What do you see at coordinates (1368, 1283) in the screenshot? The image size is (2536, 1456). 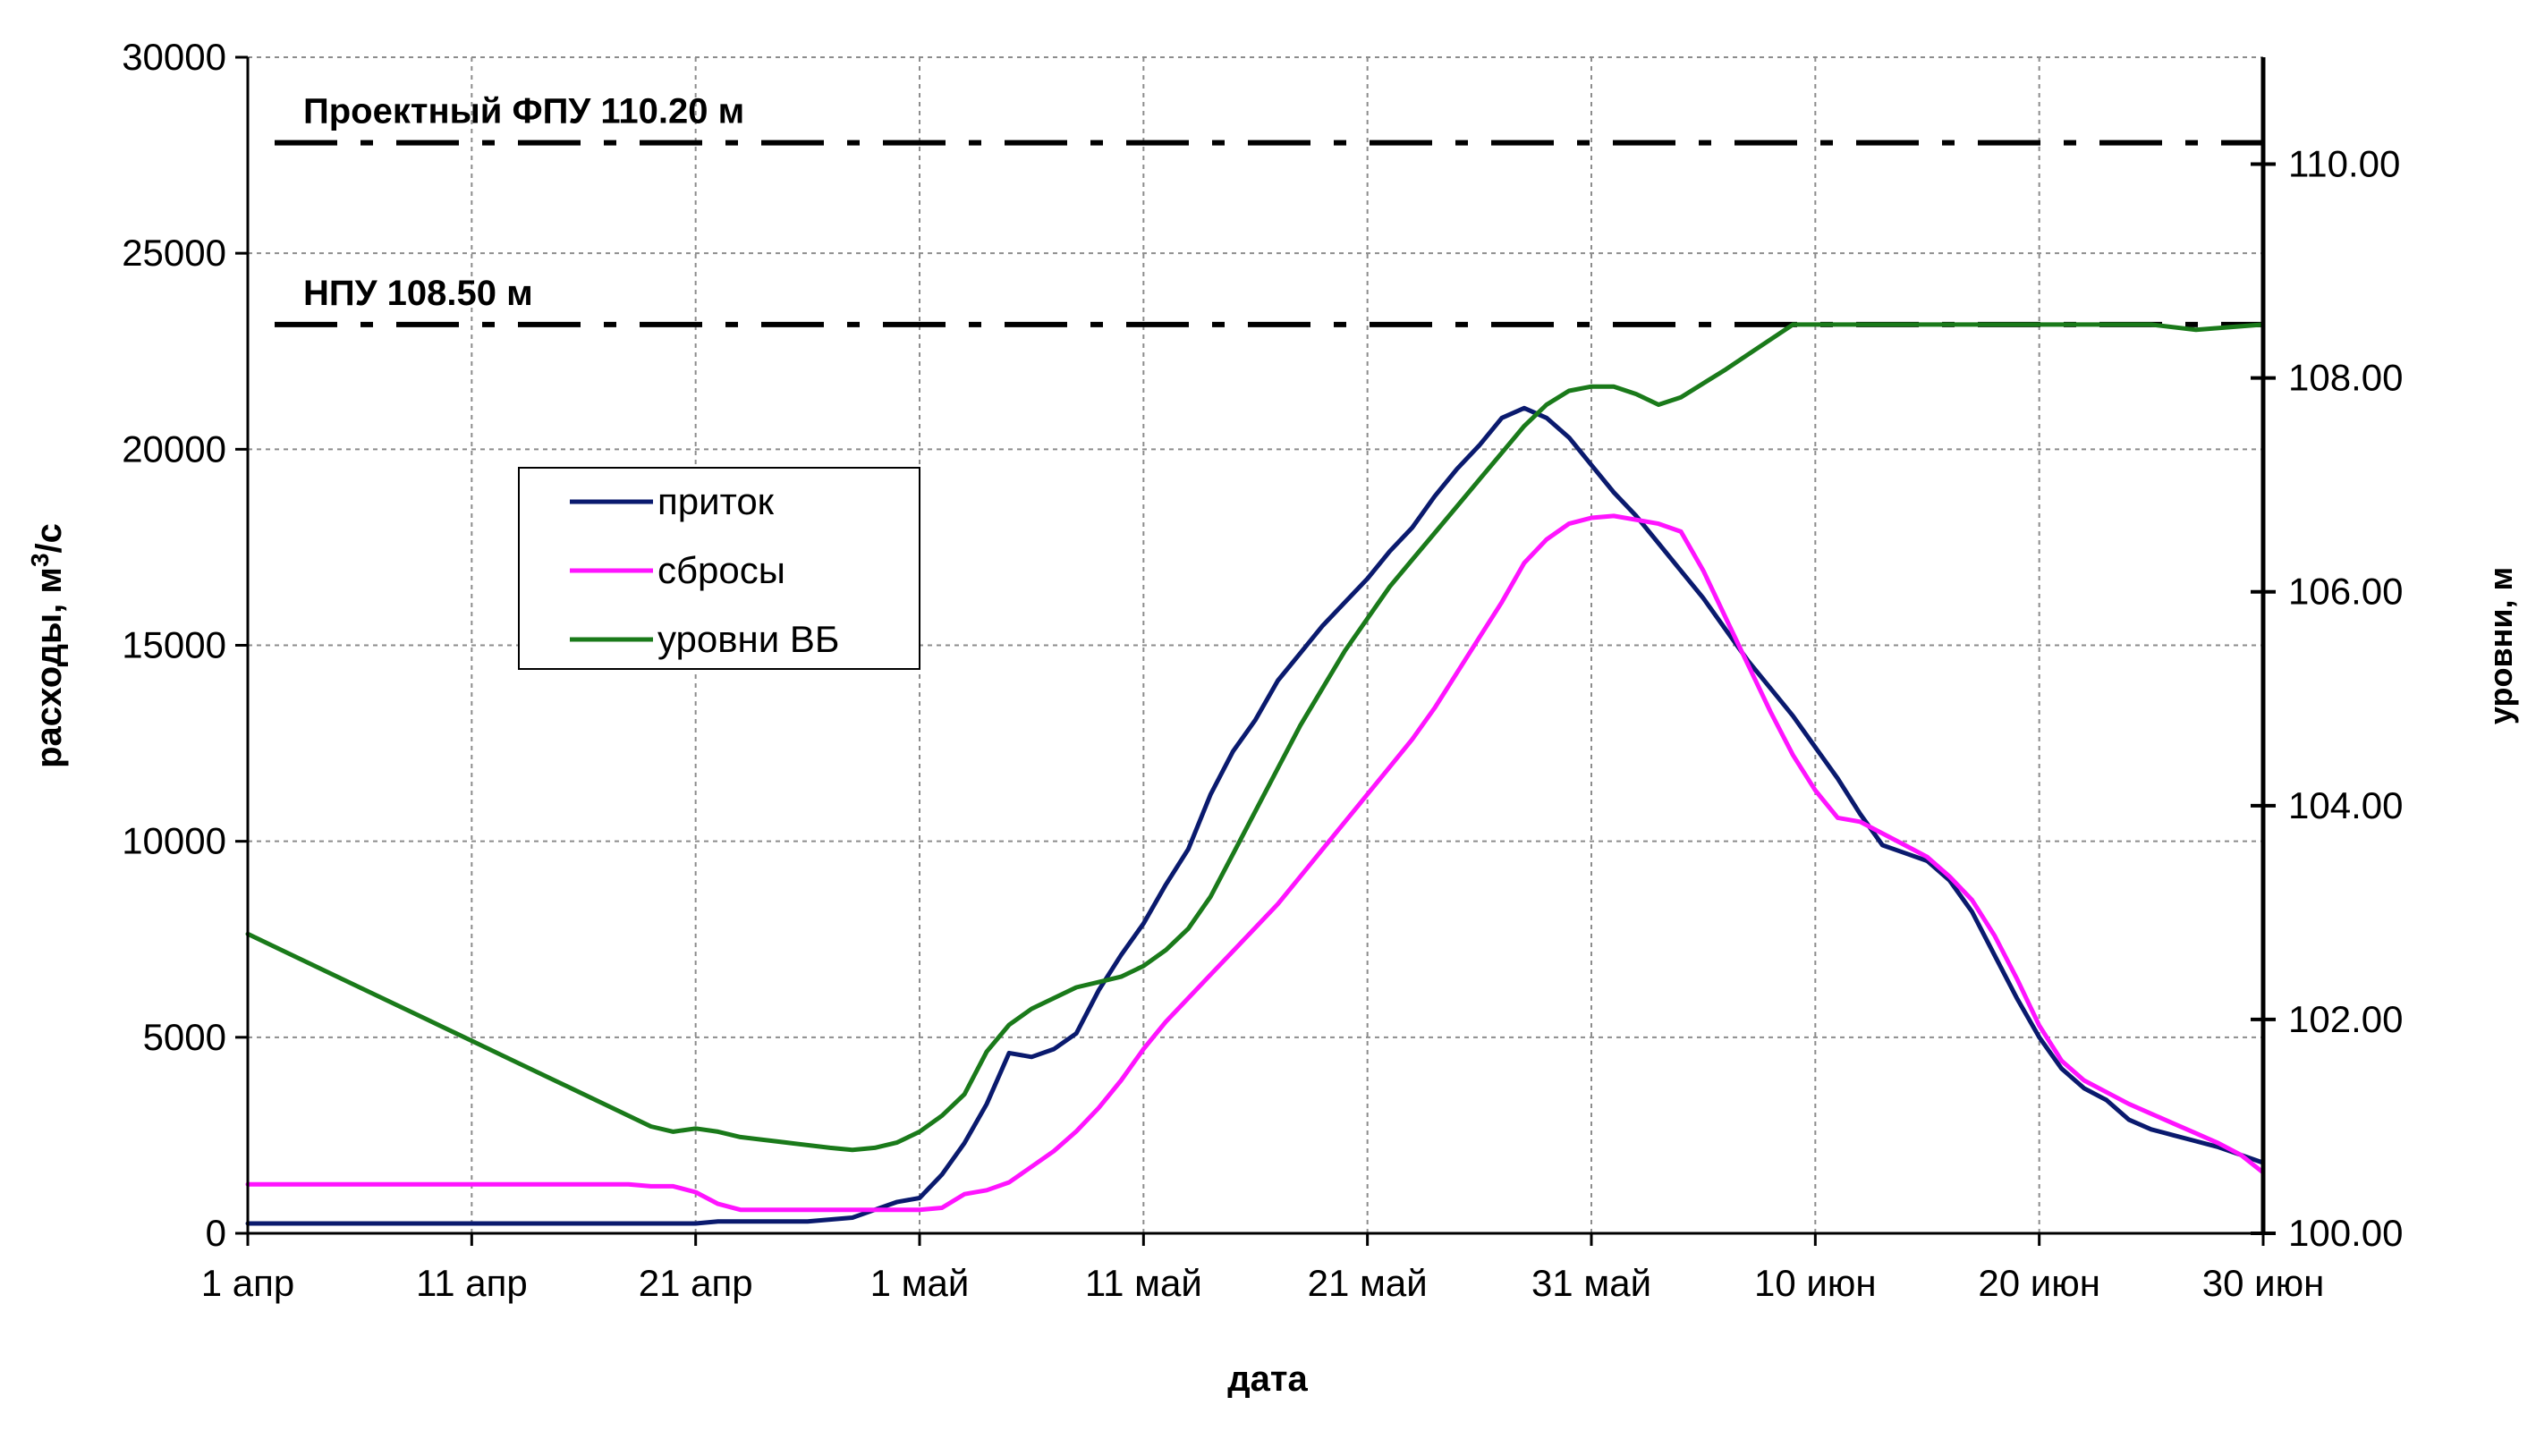 I see `x-tick-label: 21 май` at bounding box center [1368, 1283].